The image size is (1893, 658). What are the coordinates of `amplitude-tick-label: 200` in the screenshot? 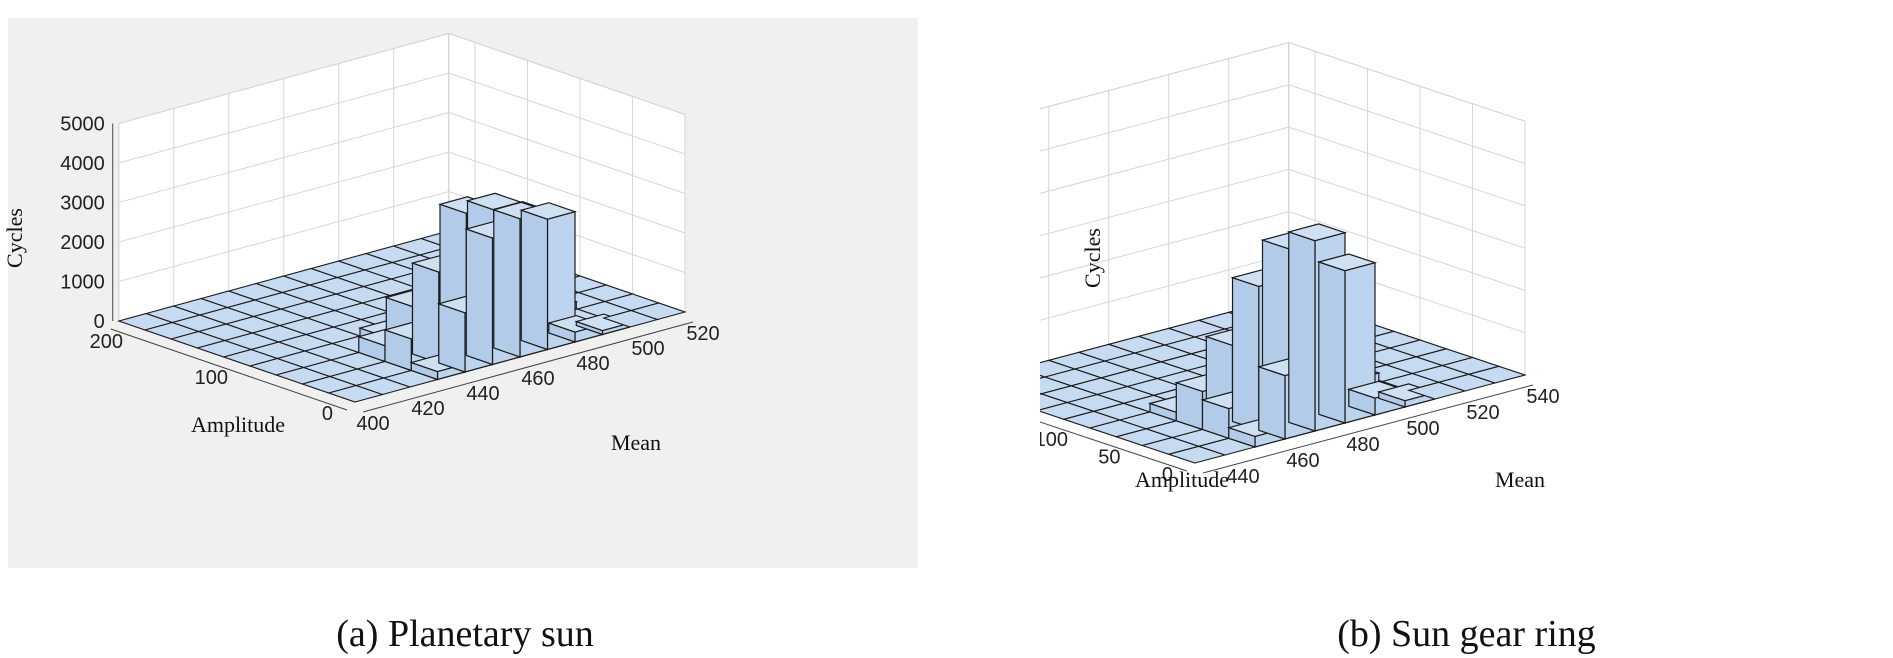 It's located at (106, 342).